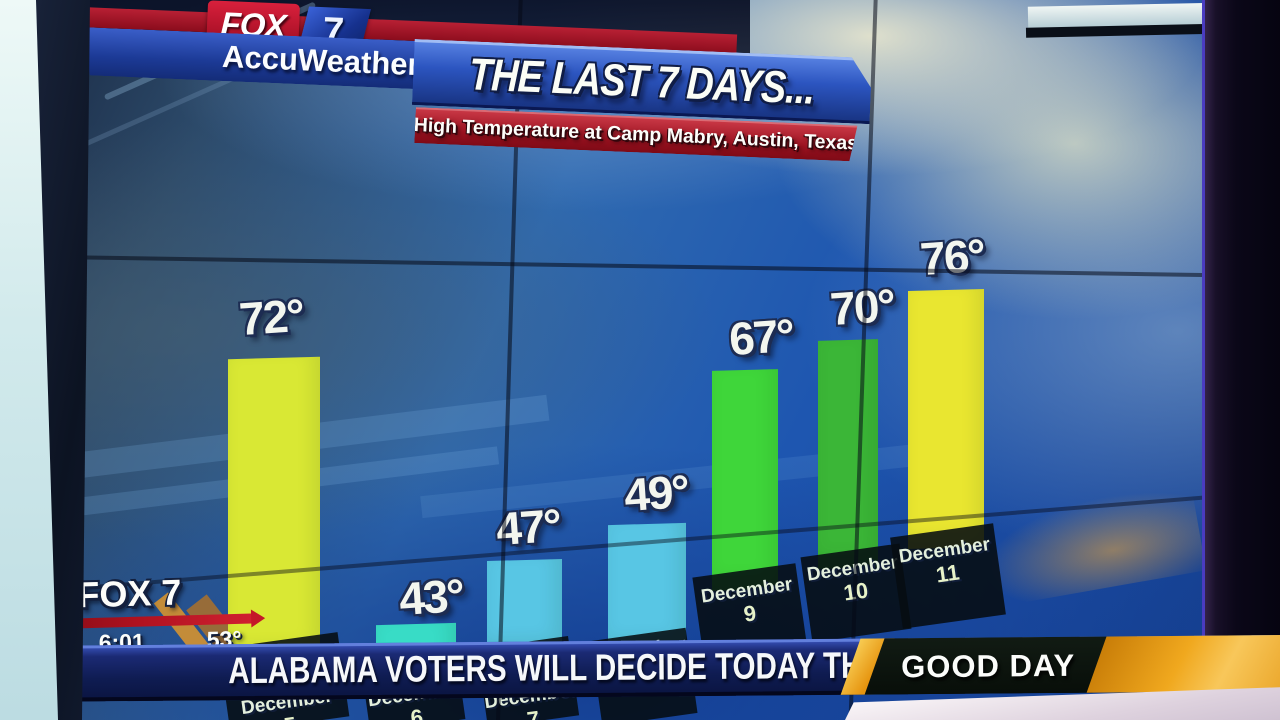  I want to click on date-label-box: December 11, so click(948, 576).